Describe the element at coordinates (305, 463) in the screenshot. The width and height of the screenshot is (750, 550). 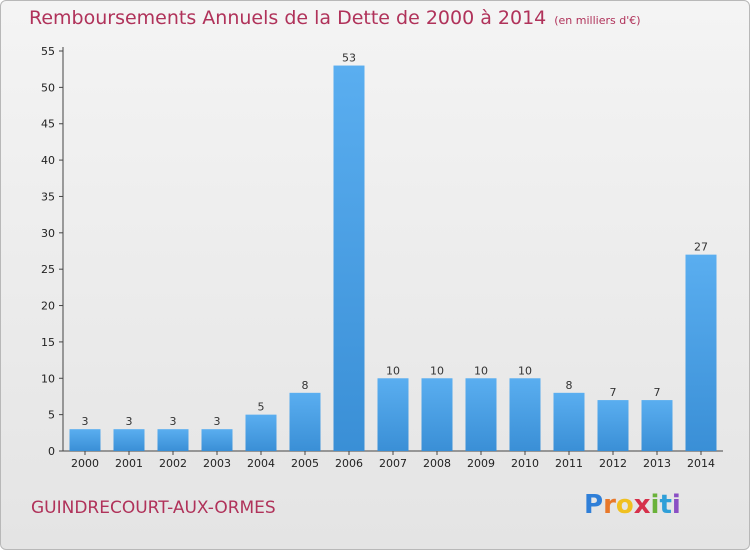
I see `x-tick-label: 2005` at that location.